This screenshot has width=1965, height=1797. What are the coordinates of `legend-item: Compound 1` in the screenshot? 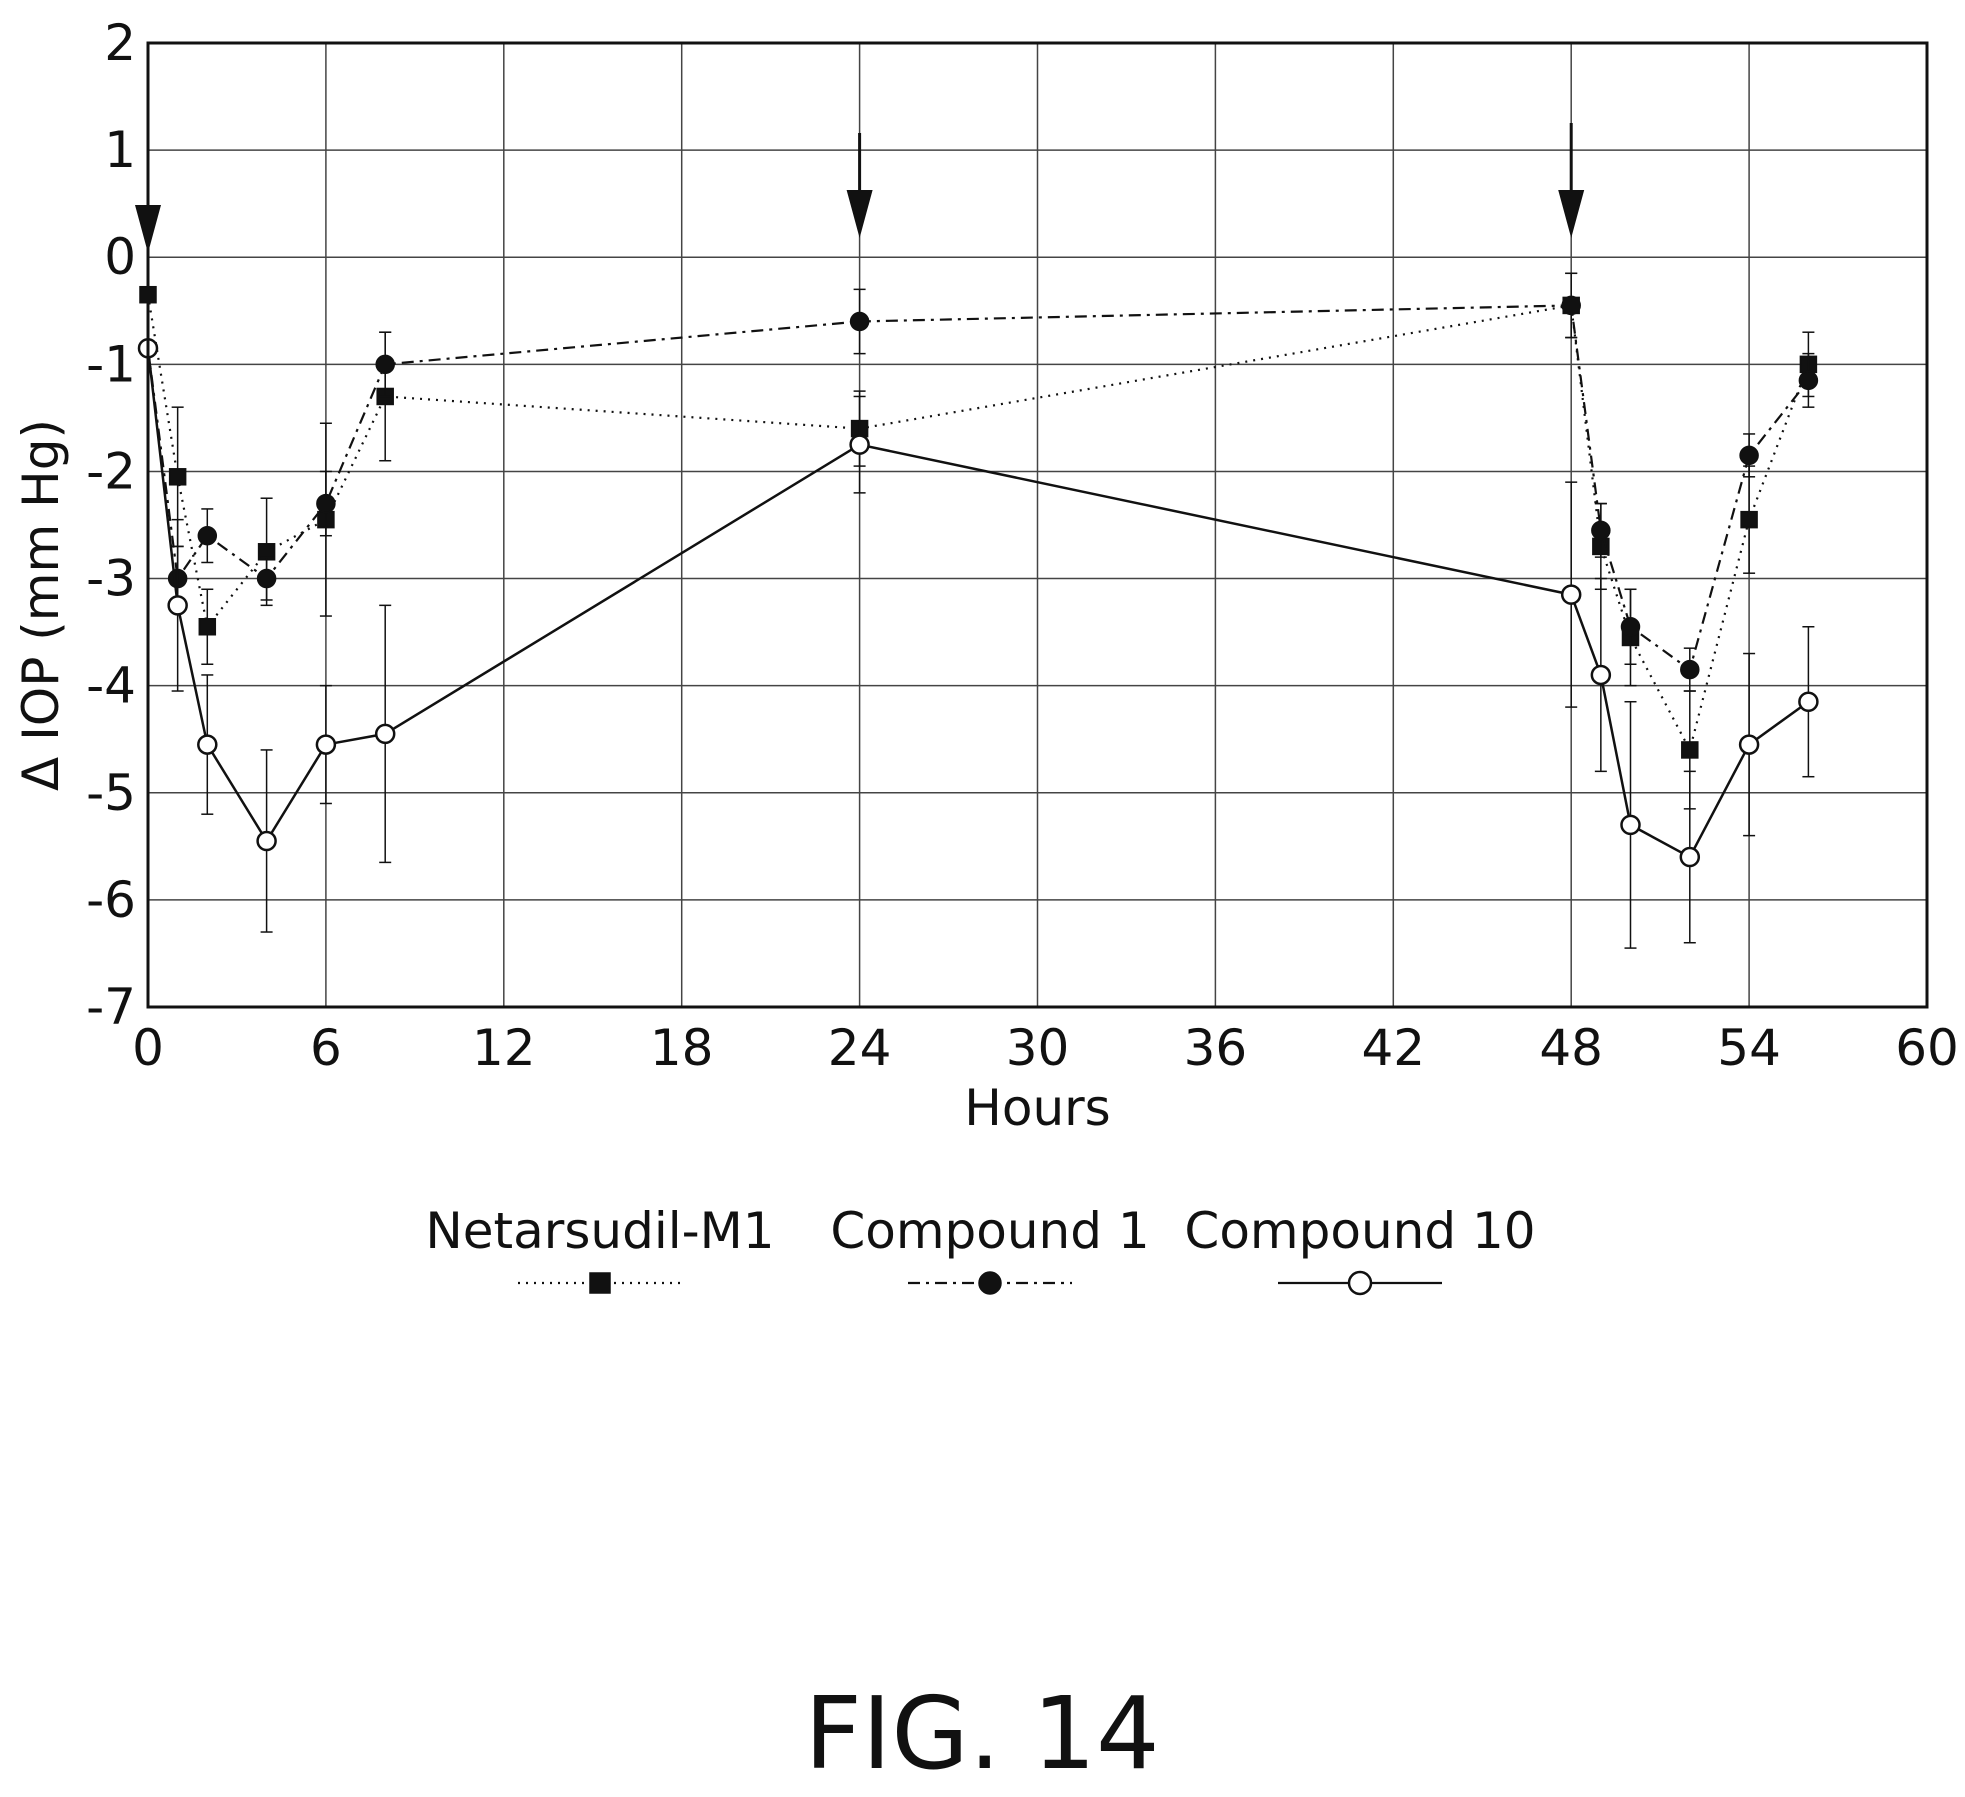 It's located at (990, 1248).